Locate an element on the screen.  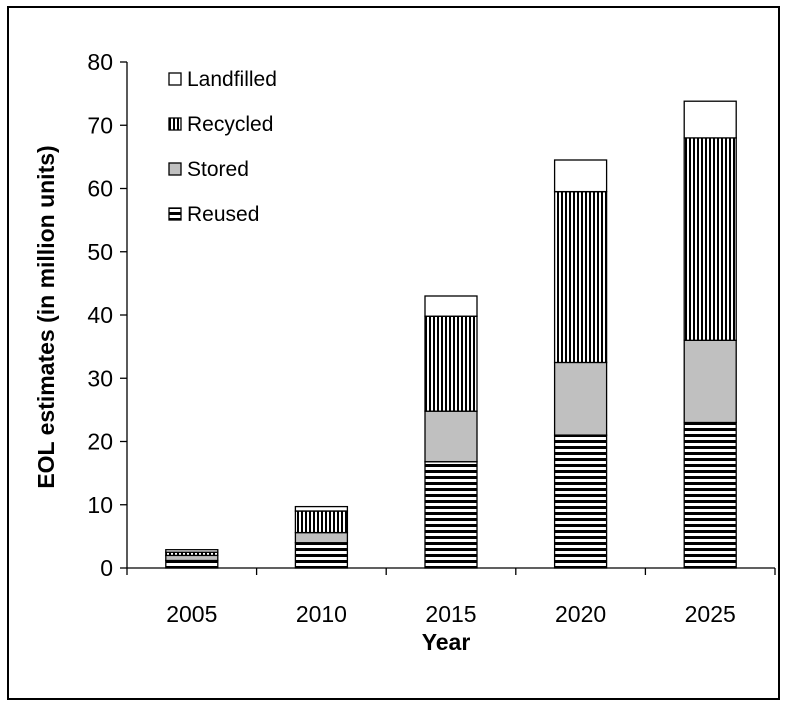
bar-recycled-2015 is located at coordinates (451, 363).